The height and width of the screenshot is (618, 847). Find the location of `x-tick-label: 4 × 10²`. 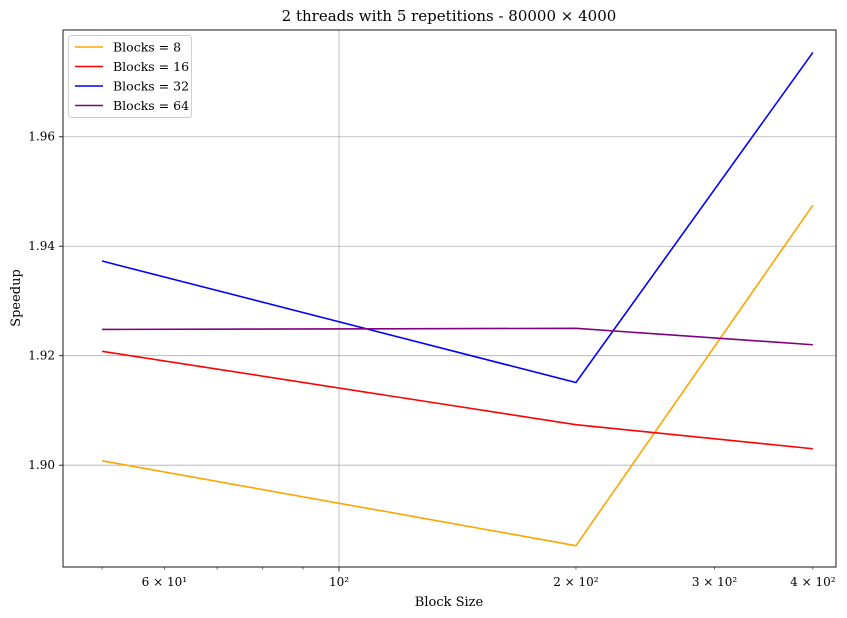

x-tick-label: 4 × 10² is located at coordinates (813, 582).